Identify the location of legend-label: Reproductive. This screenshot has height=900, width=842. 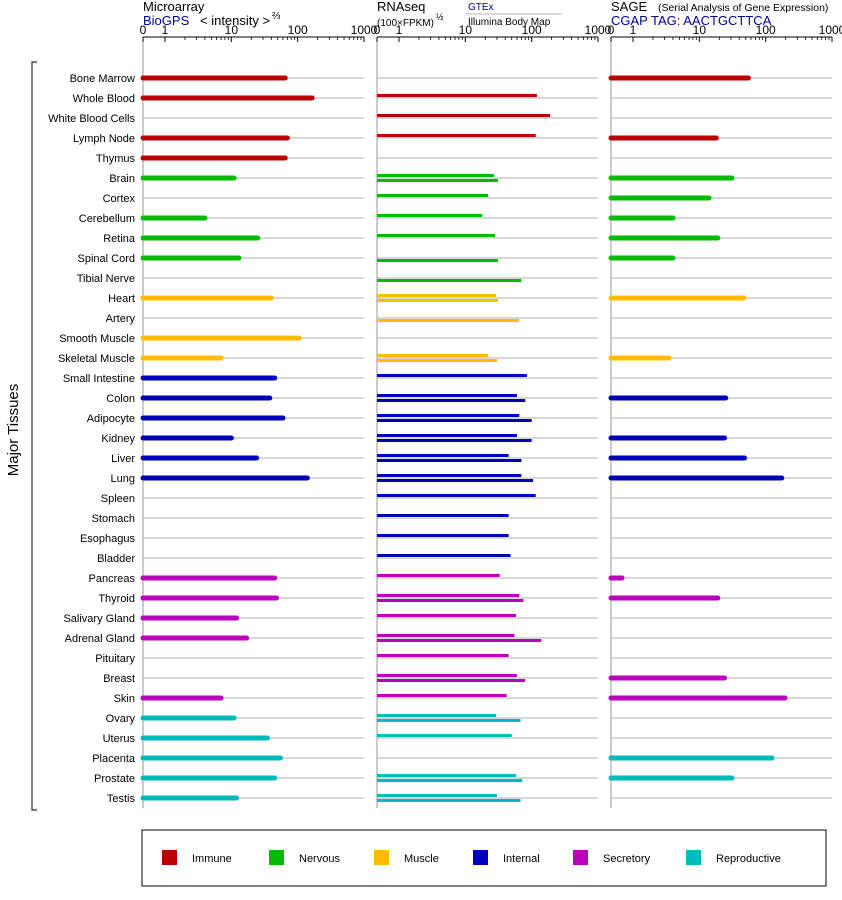
(748, 859).